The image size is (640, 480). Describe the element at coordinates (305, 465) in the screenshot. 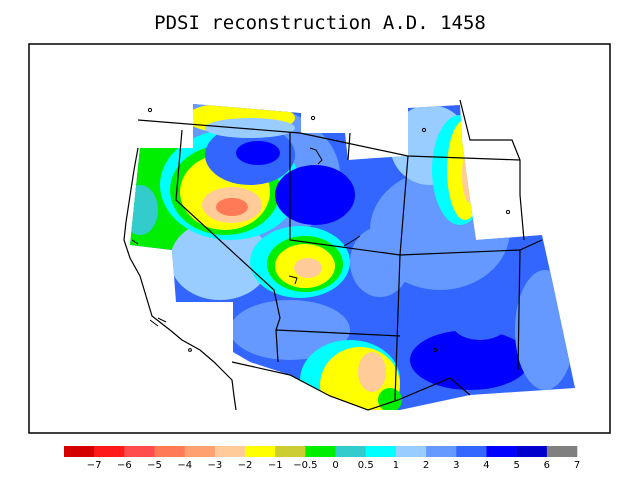

I see `colorbar-tick-label: −0.5` at that location.